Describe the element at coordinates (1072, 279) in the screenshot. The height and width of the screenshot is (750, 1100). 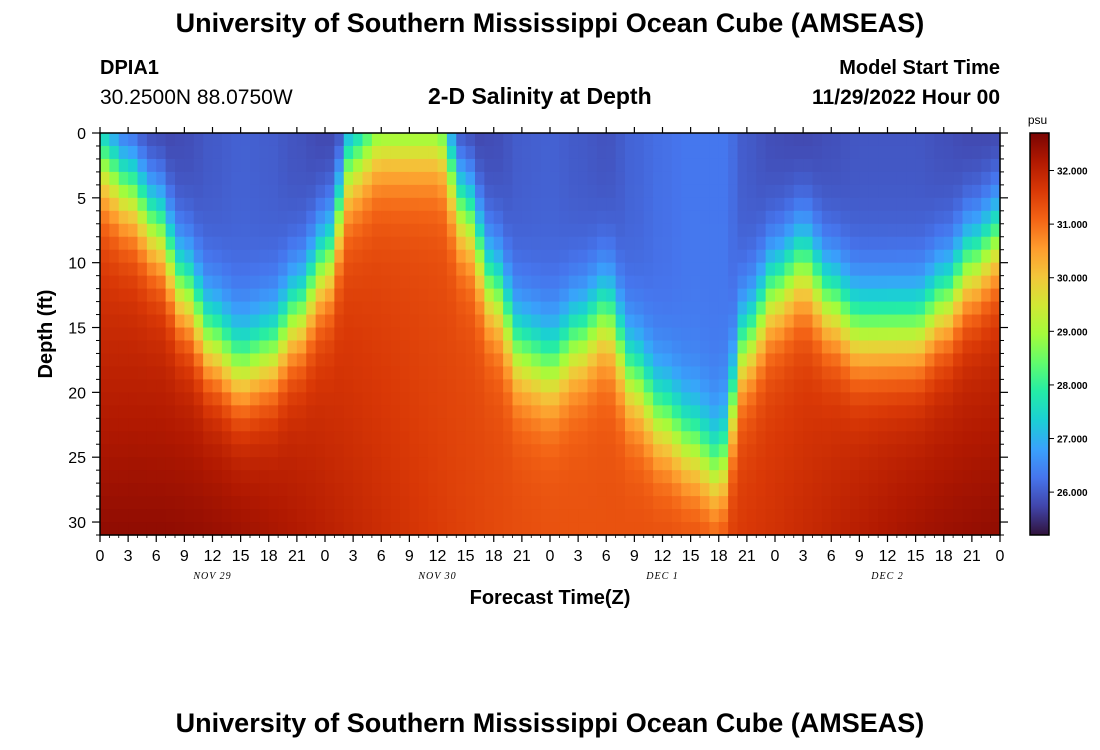
I see `colorbar-tick-label: 30.000` at that location.